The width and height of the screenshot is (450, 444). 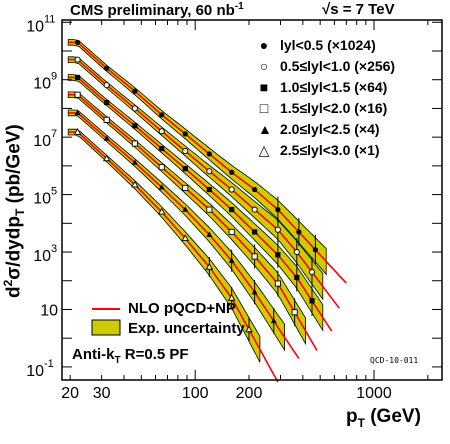 What do you see at coordinates (42, 84) in the screenshot?
I see `y-tick-label-5: 10` at bounding box center [42, 84].